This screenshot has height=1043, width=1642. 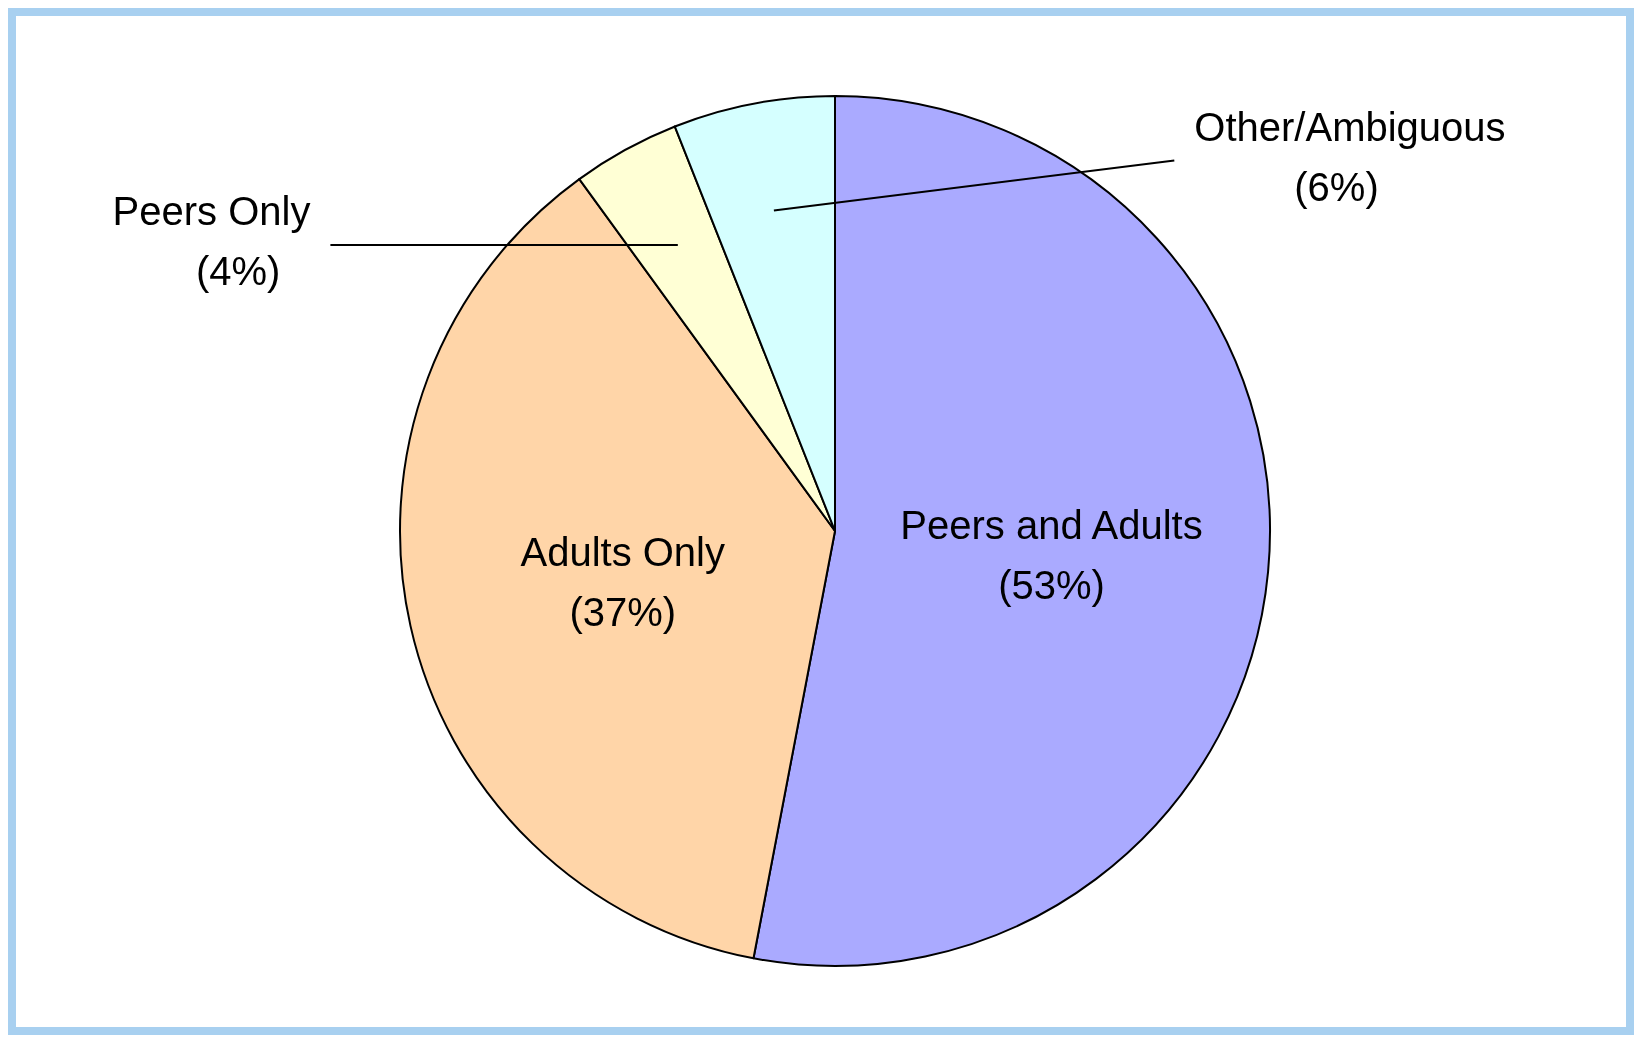 What do you see at coordinates (1051, 525) in the screenshot?
I see `slice-label: Peers and Adults` at bounding box center [1051, 525].